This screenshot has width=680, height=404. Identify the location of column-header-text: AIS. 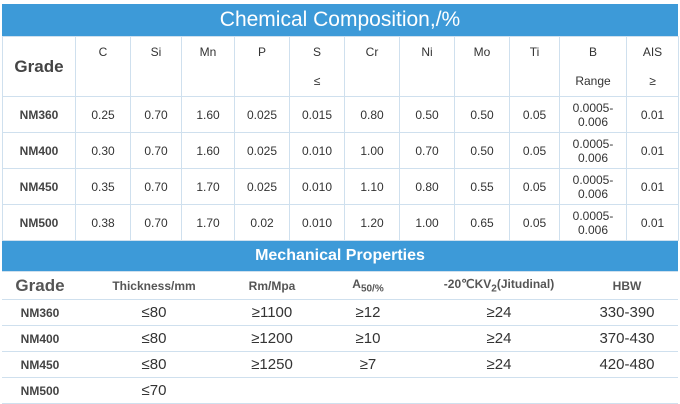
(652, 51).